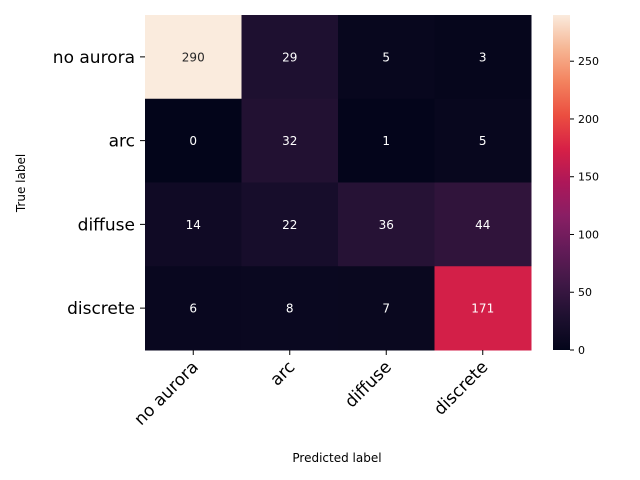 The image size is (640, 480). I want to click on cell-value: 14, so click(193, 225).